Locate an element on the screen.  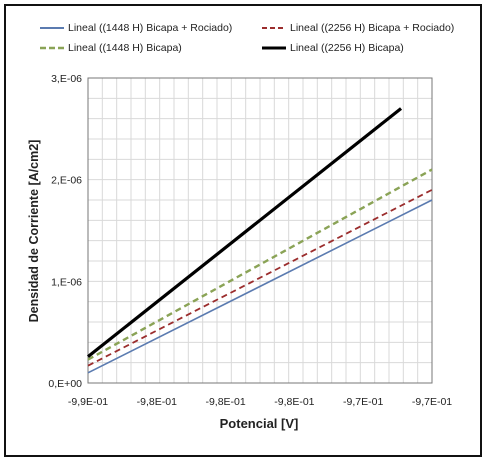
legend-label-1448-bicapa: Lineal ((1448 H) Bicapa) is located at coordinates (125, 48).